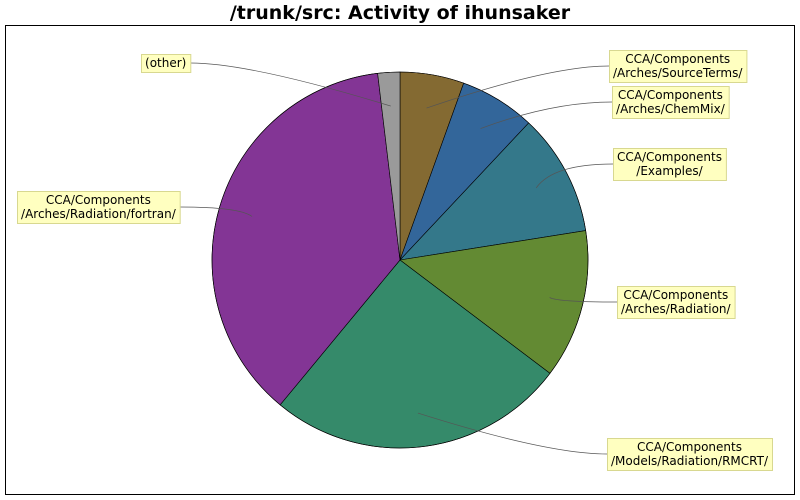 The image size is (800, 500). What do you see at coordinates (99, 214) in the screenshot?
I see `slice-label: /Arches/Radiation/fortran/` at bounding box center [99, 214].